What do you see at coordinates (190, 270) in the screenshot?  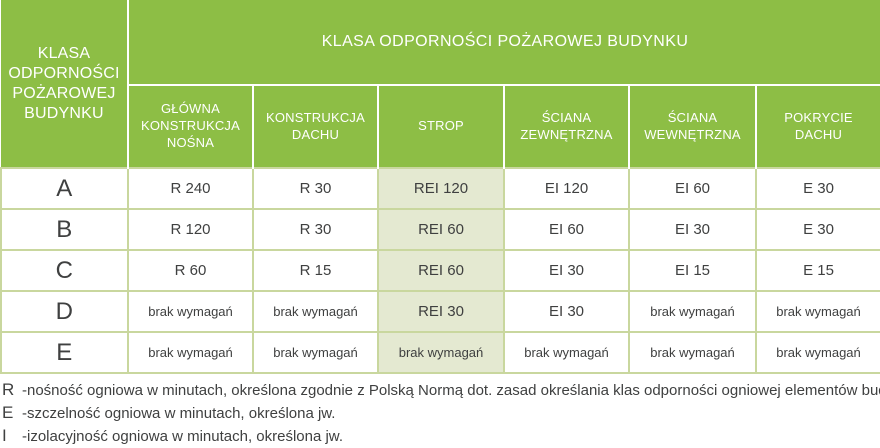 I see `table-cell: R 60` at bounding box center [190, 270].